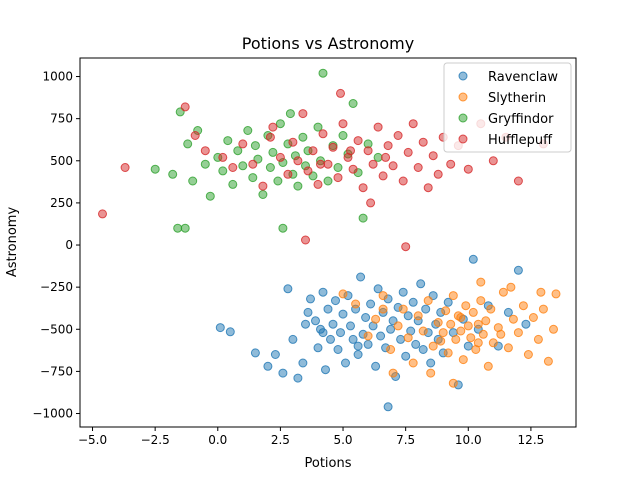 Image resolution: width=640 pixels, height=480 pixels. I want to click on y-tick-label: 750, so click(61, 119).